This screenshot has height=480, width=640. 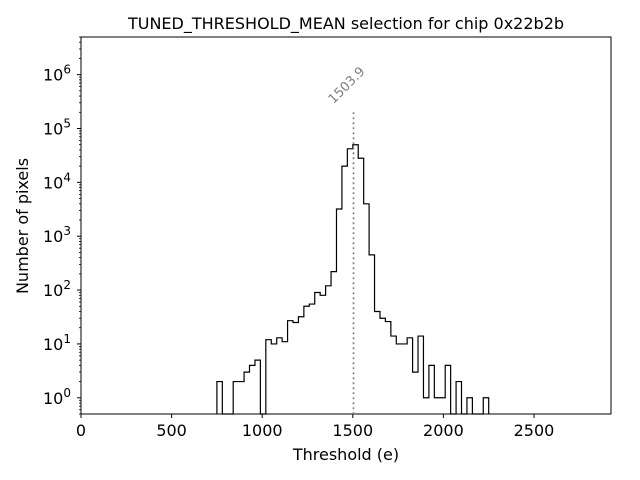 What do you see at coordinates (22, 226) in the screenshot?
I see `y-axis-title: Number of pixels` at bounding box center [22, 226].